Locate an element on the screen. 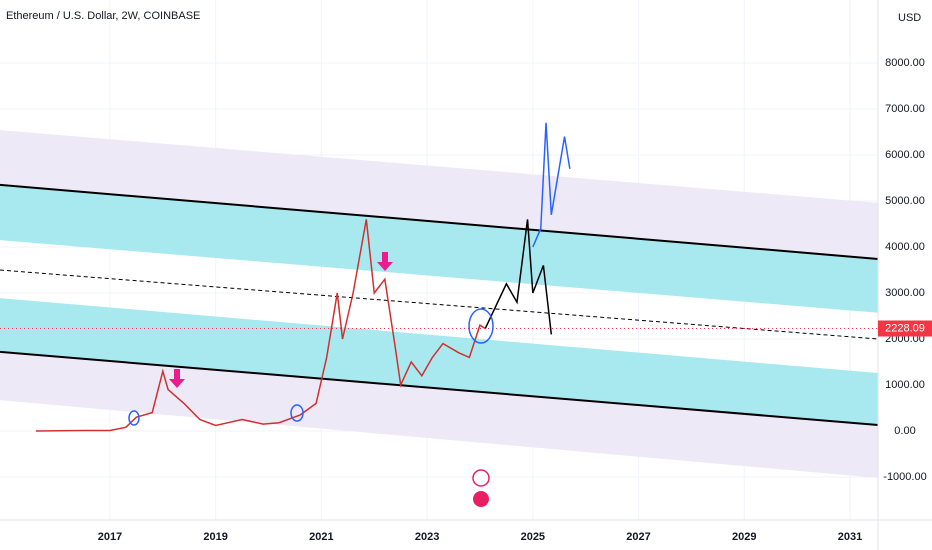 Image resolution: width=932 pixels, height=550 pixels. currency-label: USD is located at coordinates (909, 18).